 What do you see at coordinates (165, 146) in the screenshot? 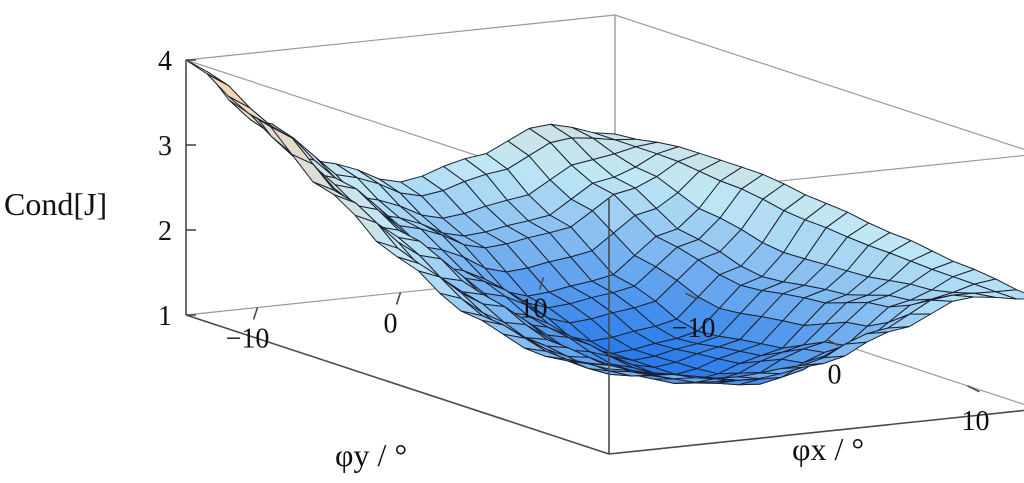
I see `z-tick-label-2: 3` at bounding box center [165, 146].